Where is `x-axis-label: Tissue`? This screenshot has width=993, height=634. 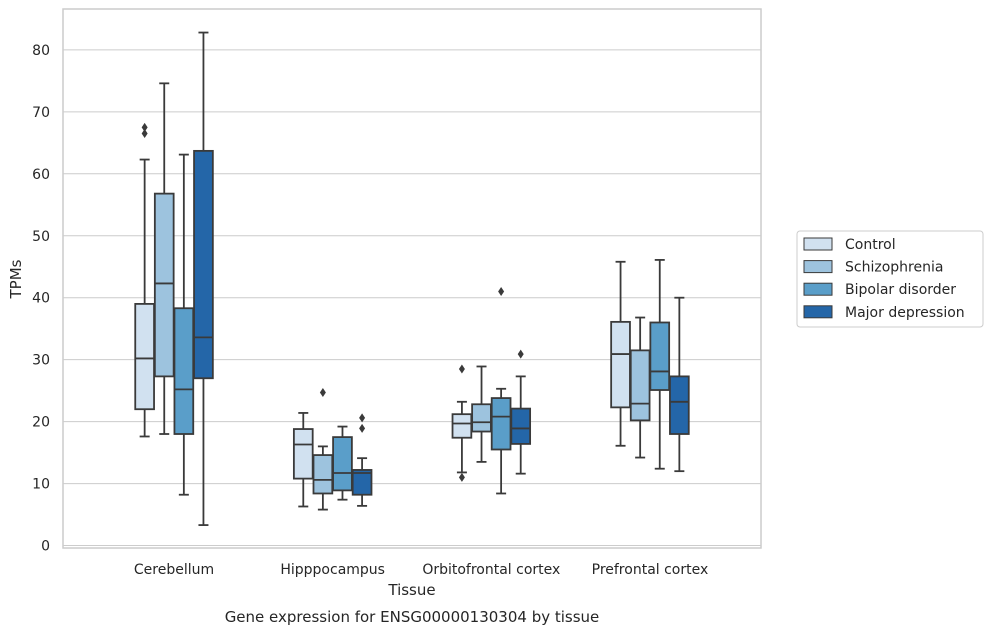 x-axis-label: Tissue is located at coordinates (411, 590).